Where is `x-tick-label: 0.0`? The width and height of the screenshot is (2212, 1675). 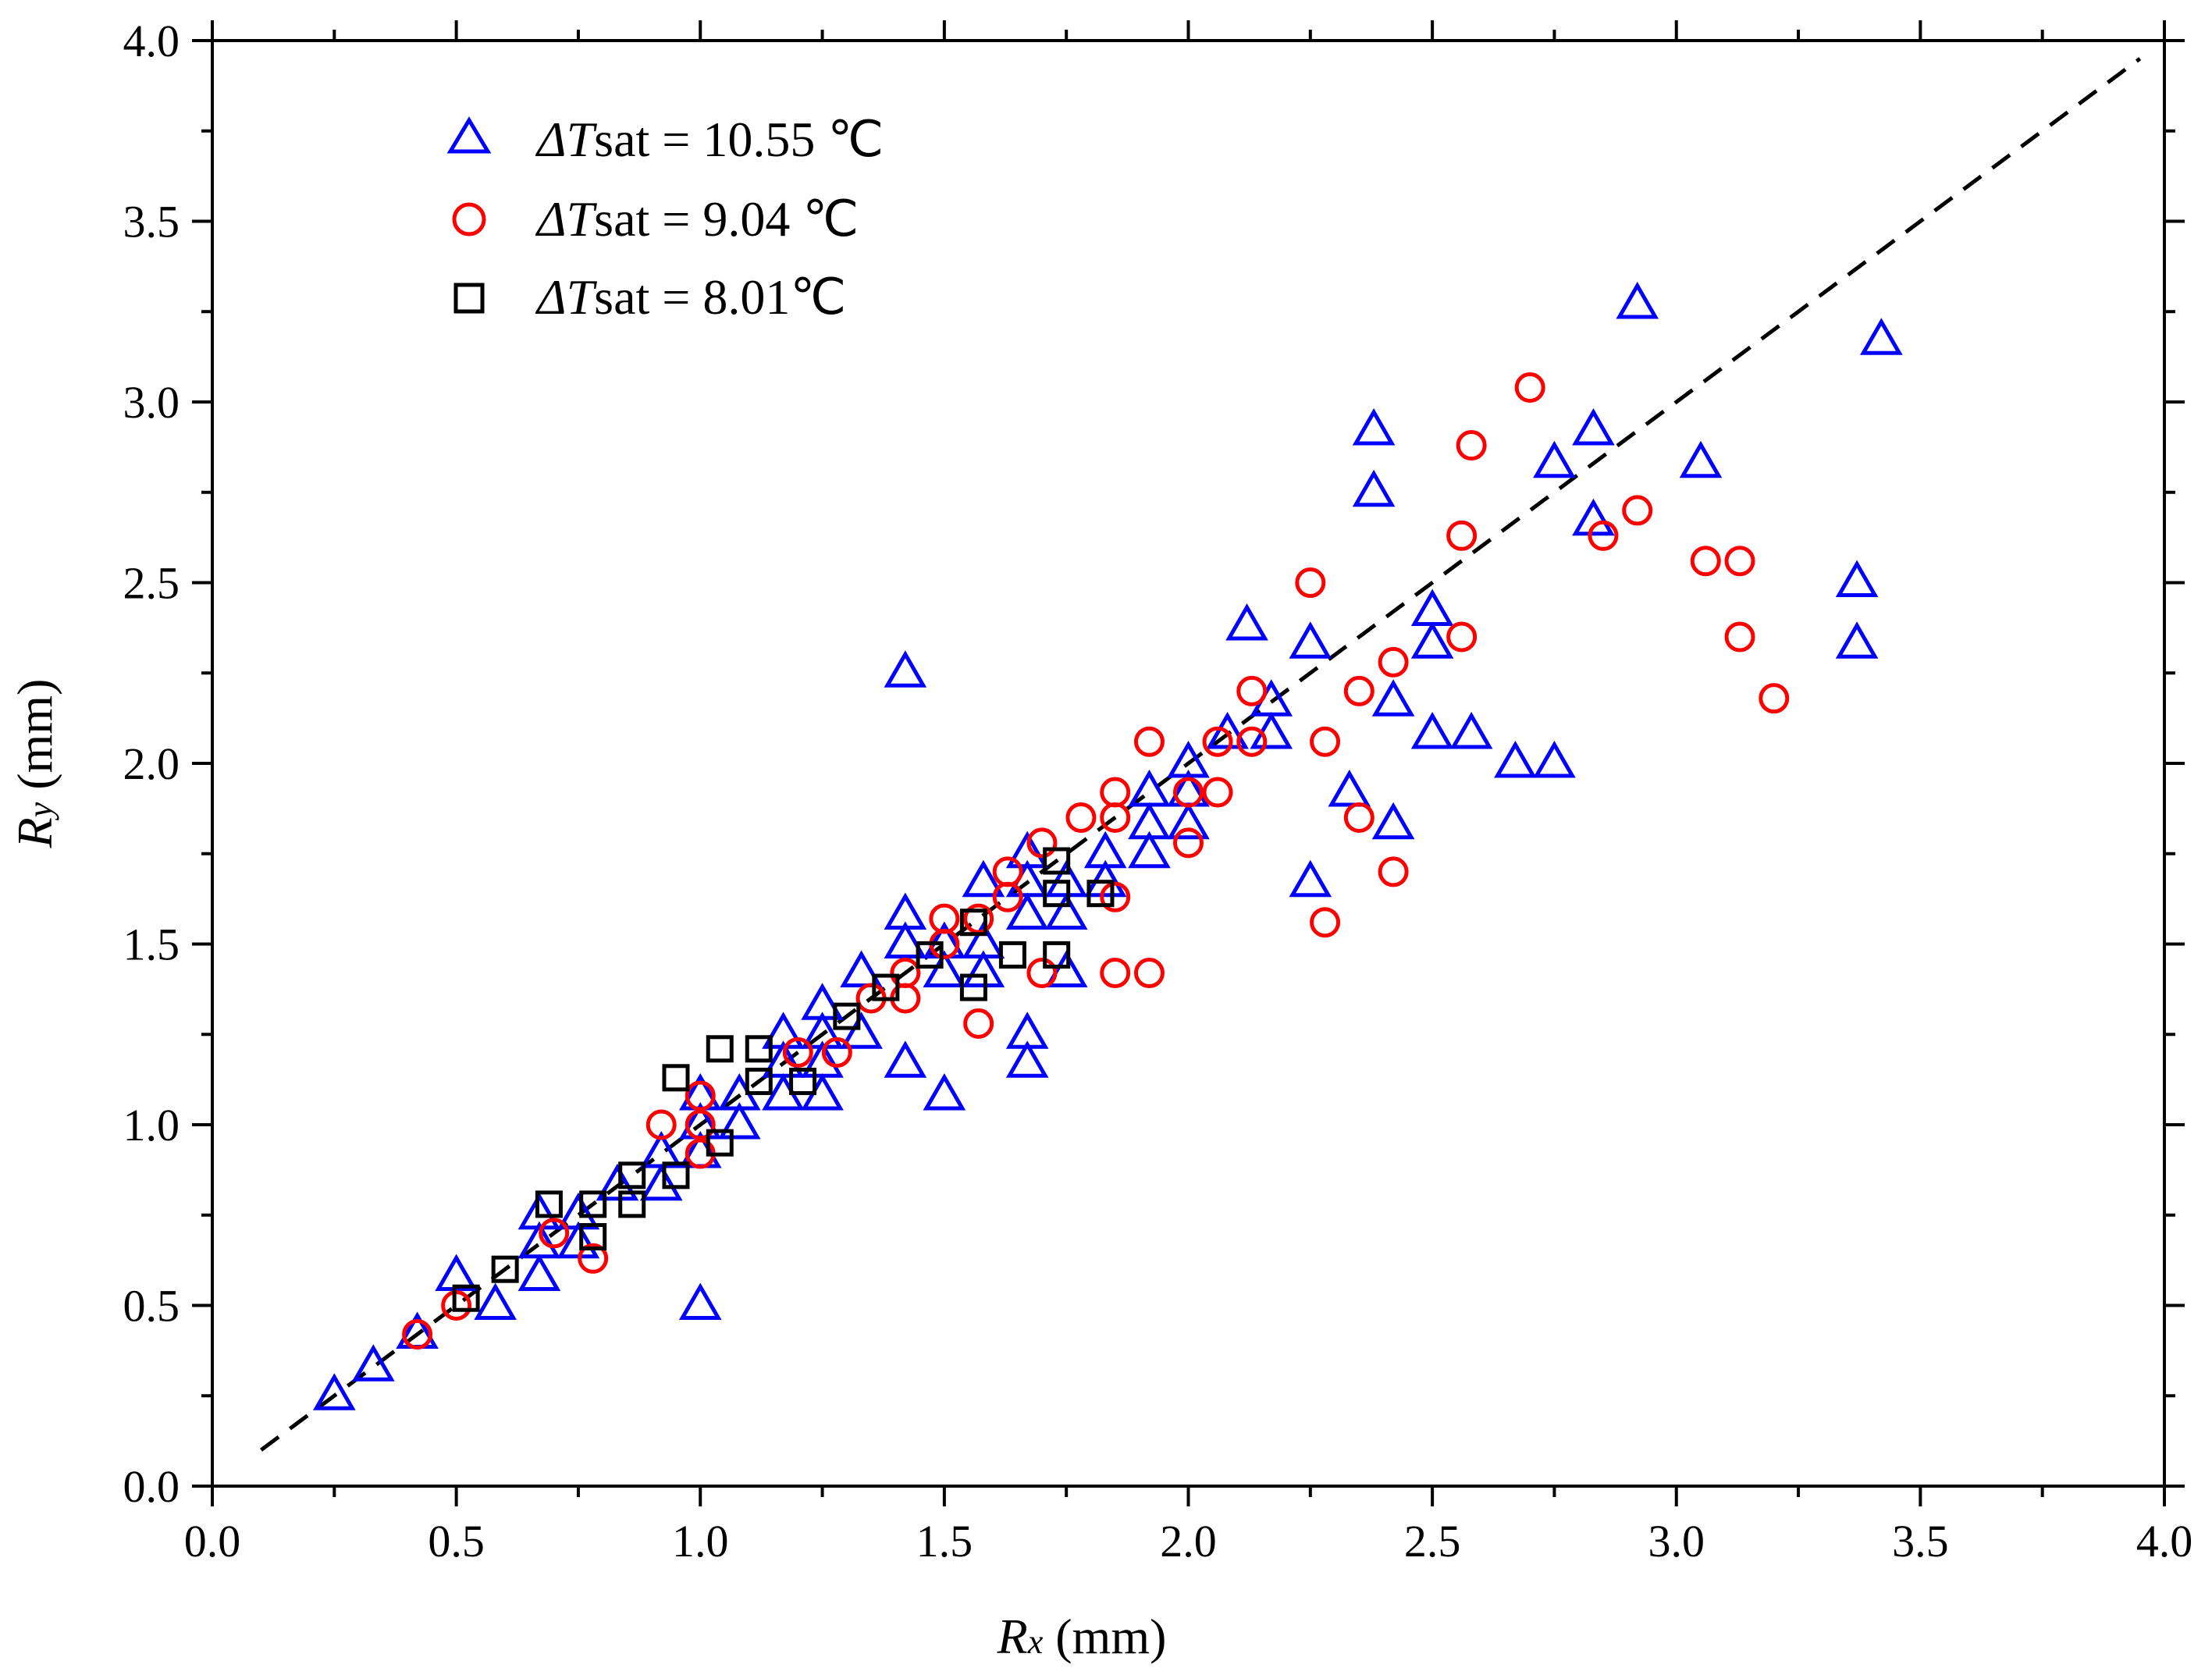
x-tick-label: 0.0 is located at coordinates (212, 1541).